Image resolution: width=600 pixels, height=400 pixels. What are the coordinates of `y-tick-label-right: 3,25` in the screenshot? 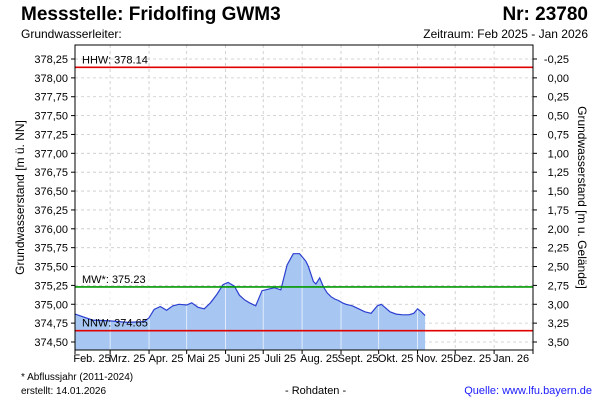 It's located at (558, 324).